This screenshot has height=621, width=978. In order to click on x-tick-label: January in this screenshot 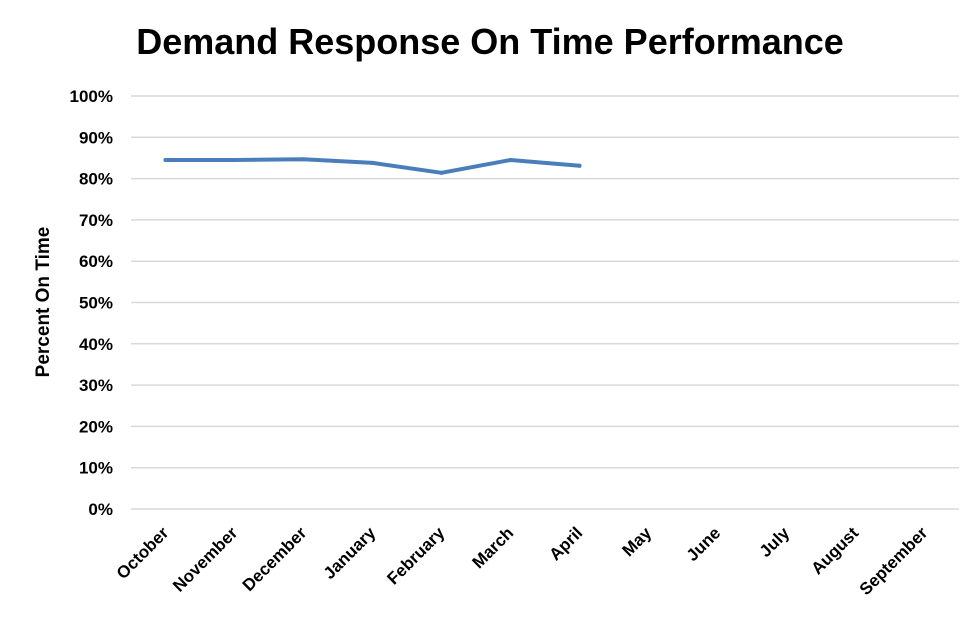, I will do `click(350, 553)`.